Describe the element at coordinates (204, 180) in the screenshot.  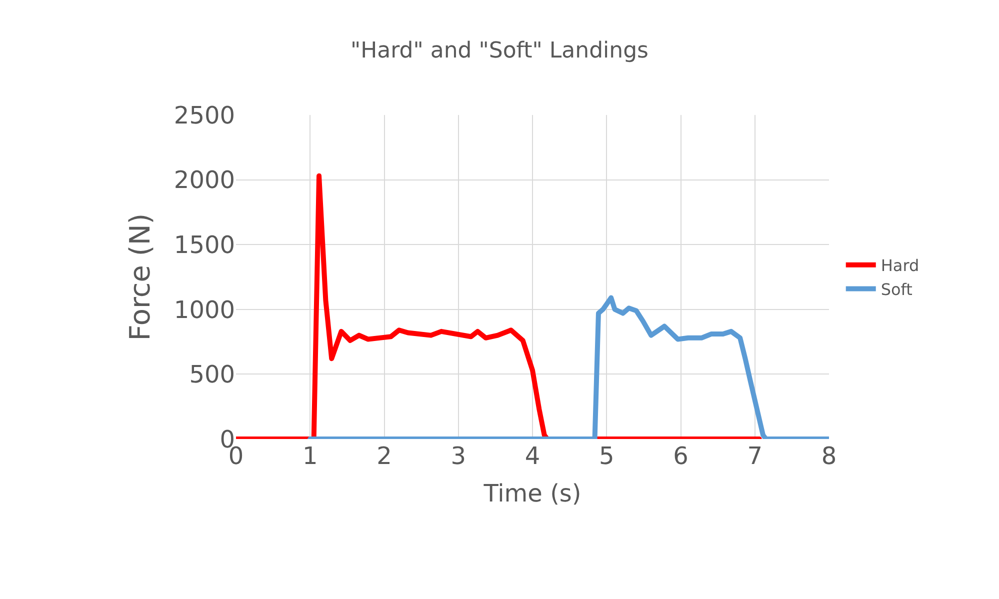
I see `y-tick-label: 2000` at that location.